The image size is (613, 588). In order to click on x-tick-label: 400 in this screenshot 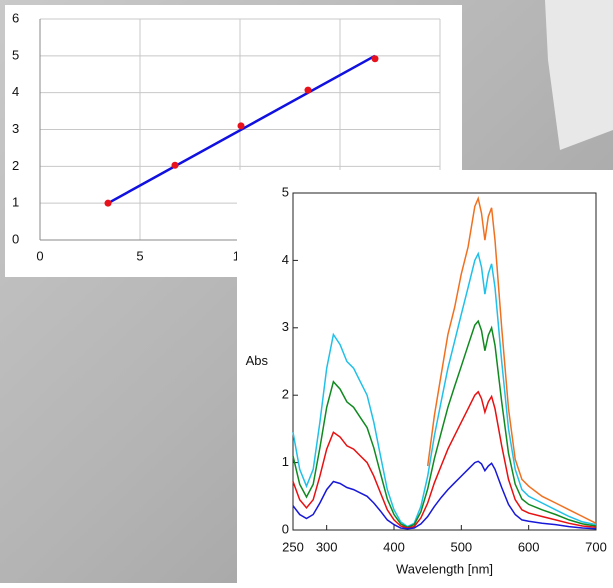, I will do `click(394, 546)`.